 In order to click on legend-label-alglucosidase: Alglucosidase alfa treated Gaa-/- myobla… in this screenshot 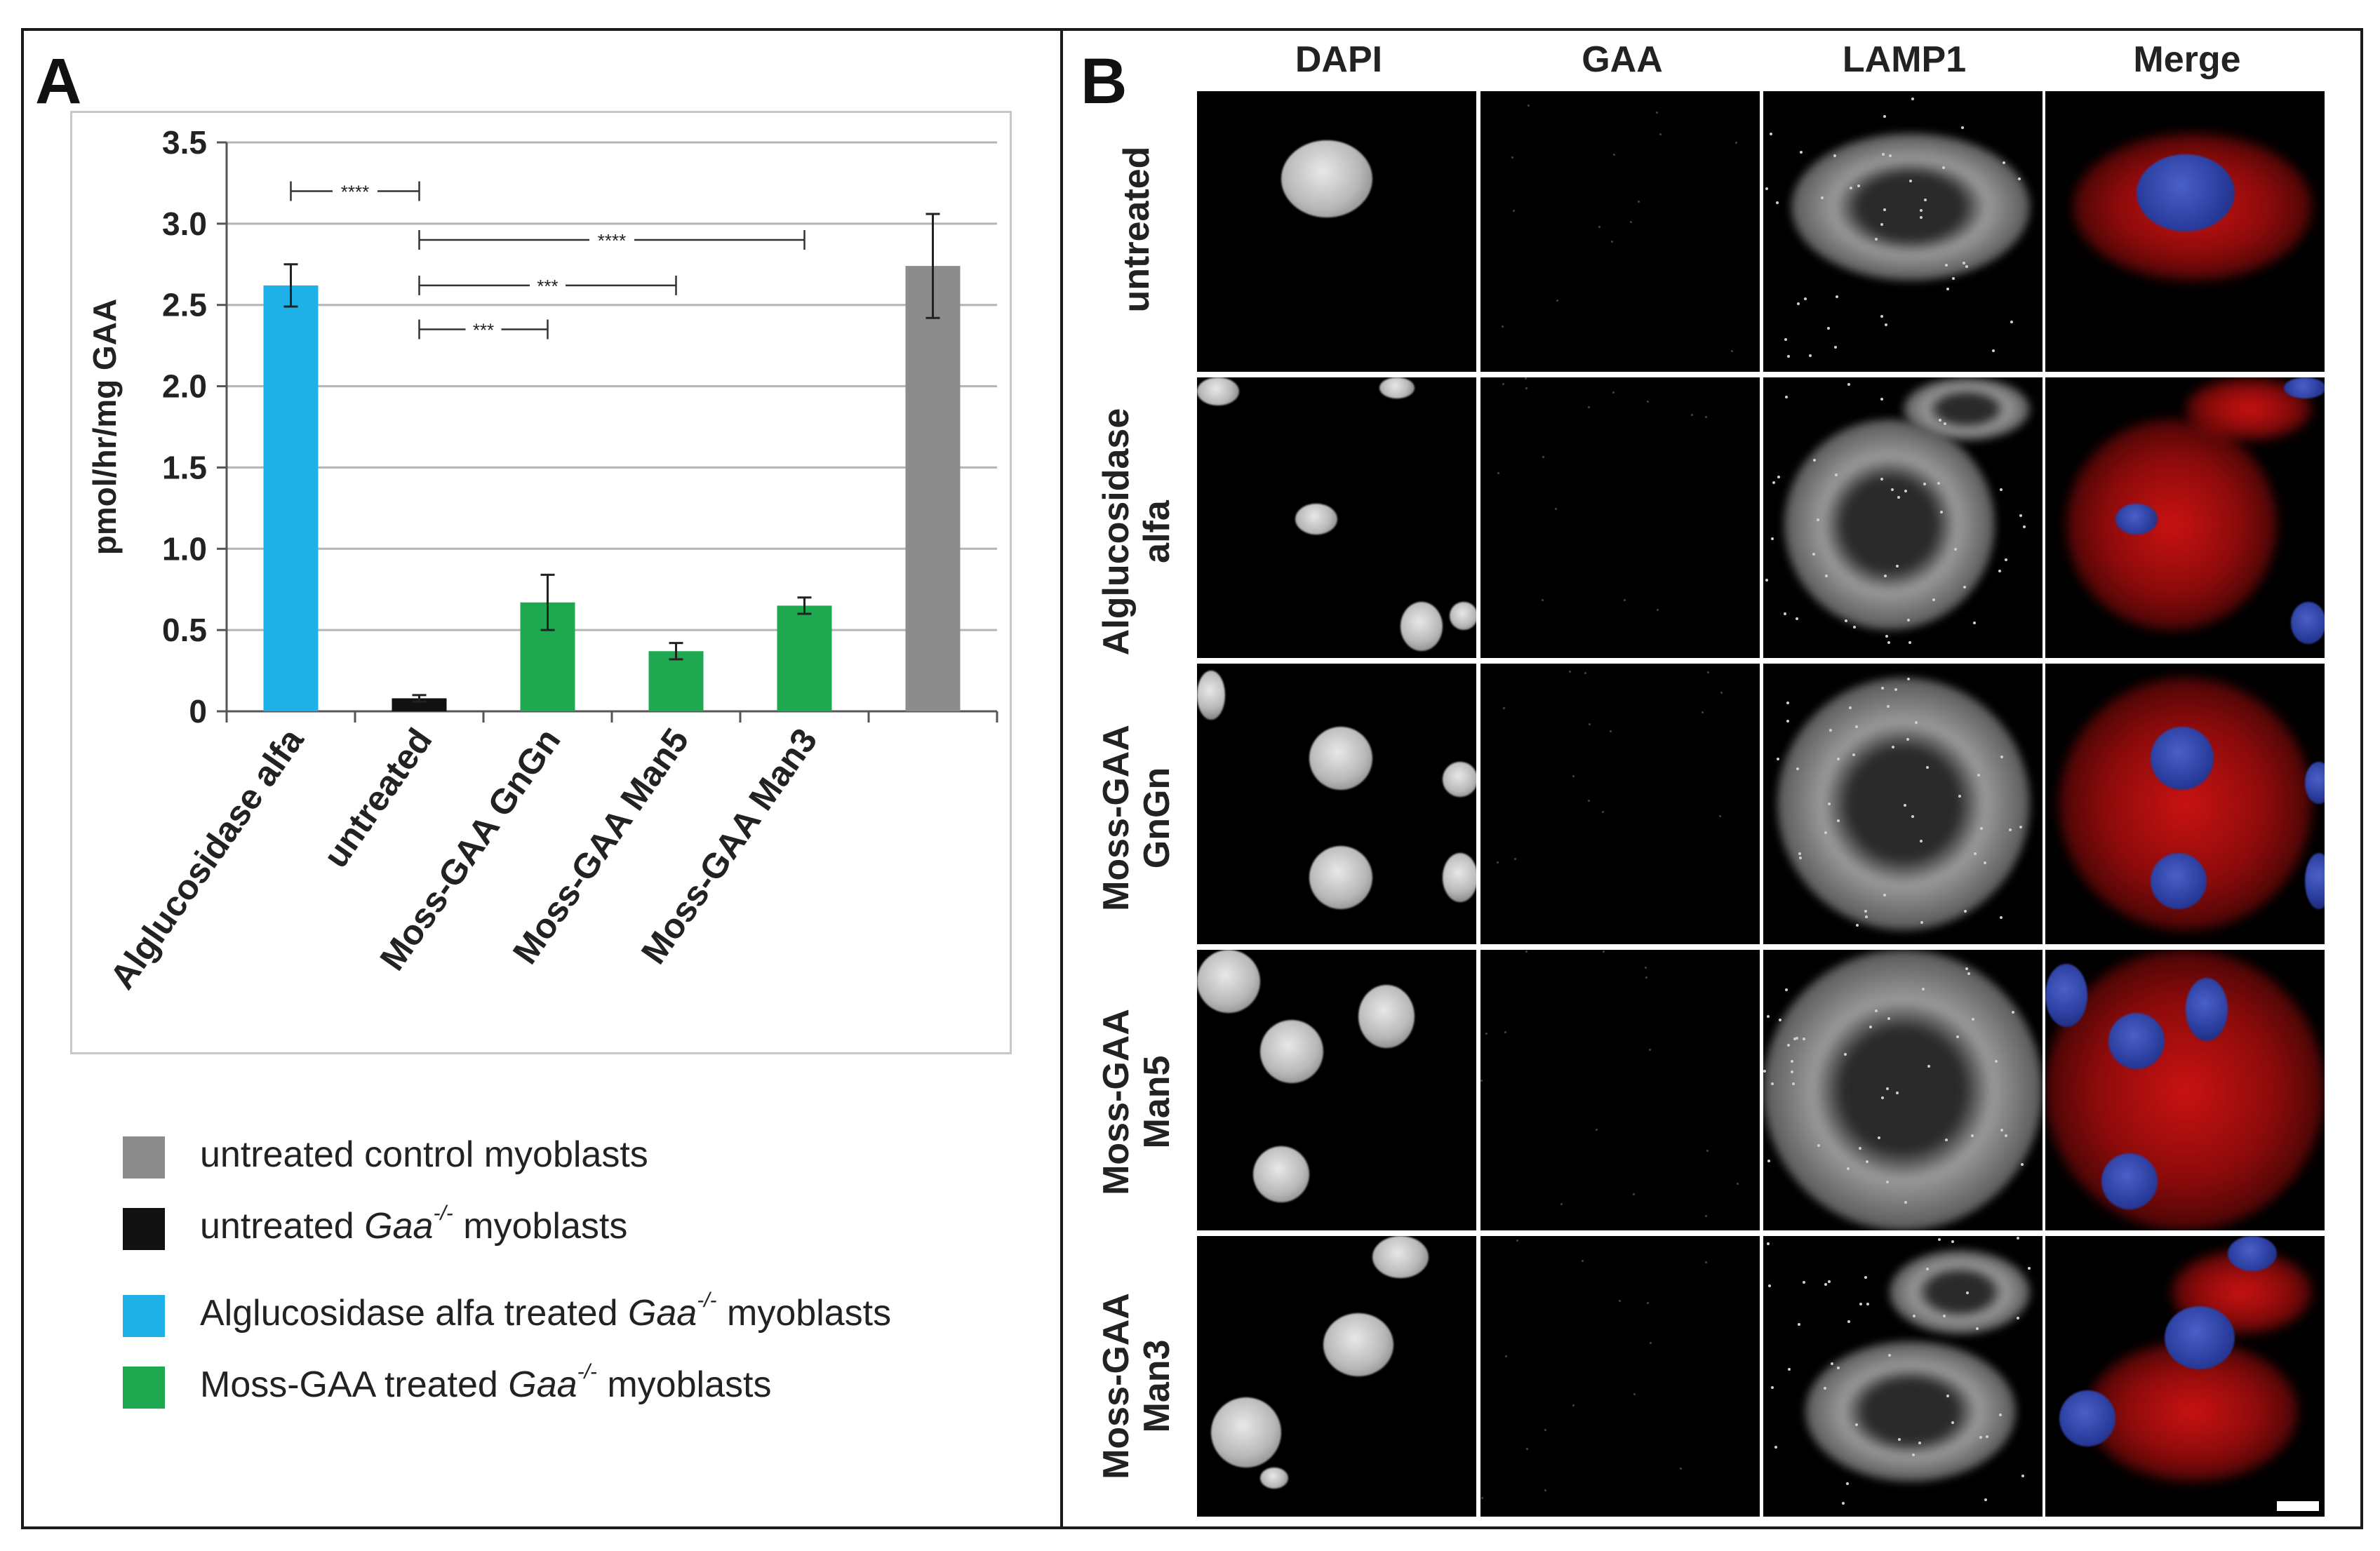, I will do `click(546, 1311)`.